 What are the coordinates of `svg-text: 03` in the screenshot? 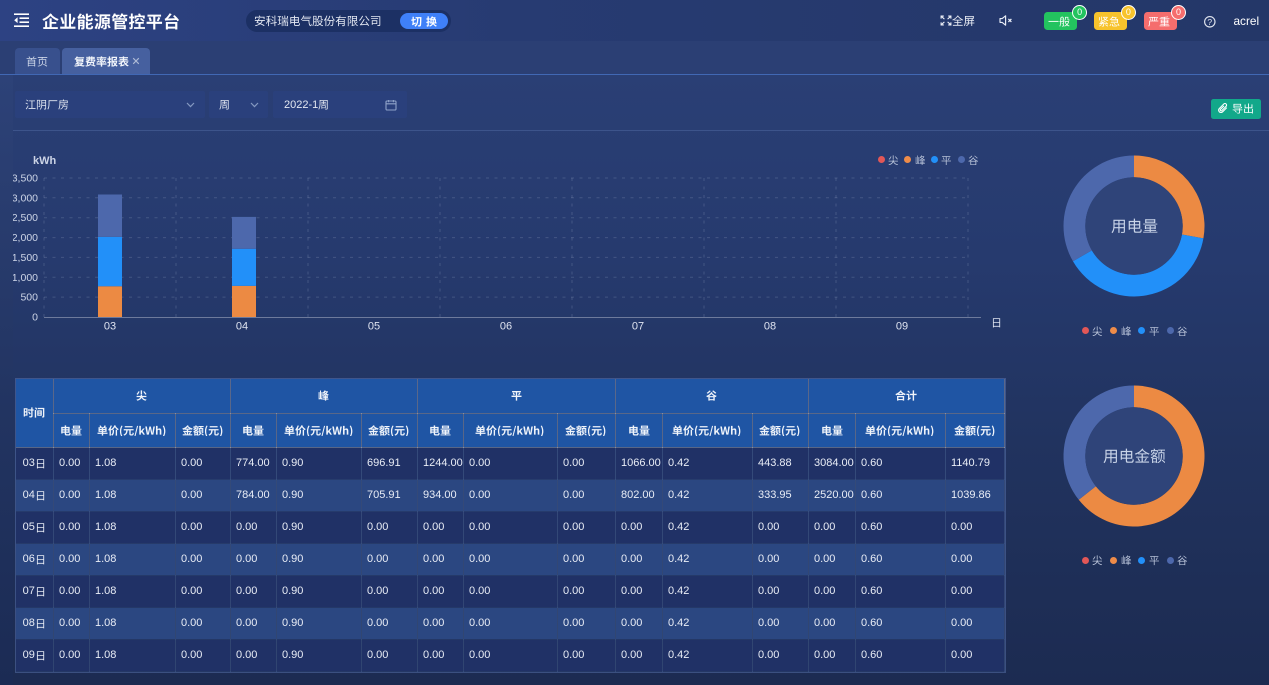 It's located at (110, 327).